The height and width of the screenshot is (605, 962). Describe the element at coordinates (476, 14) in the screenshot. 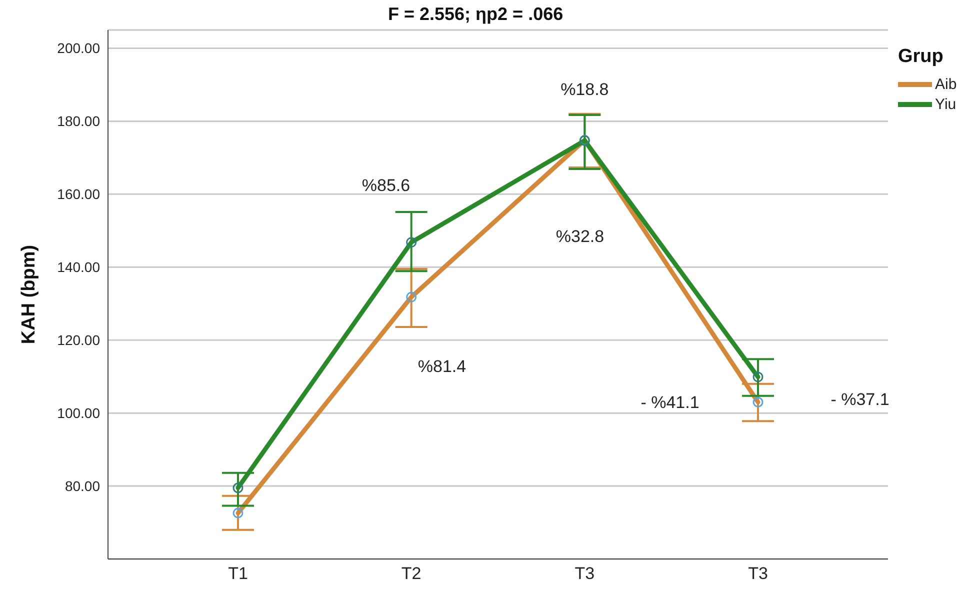

I see `chart-title: F = 2.556; ηp2 = .066` at that location.